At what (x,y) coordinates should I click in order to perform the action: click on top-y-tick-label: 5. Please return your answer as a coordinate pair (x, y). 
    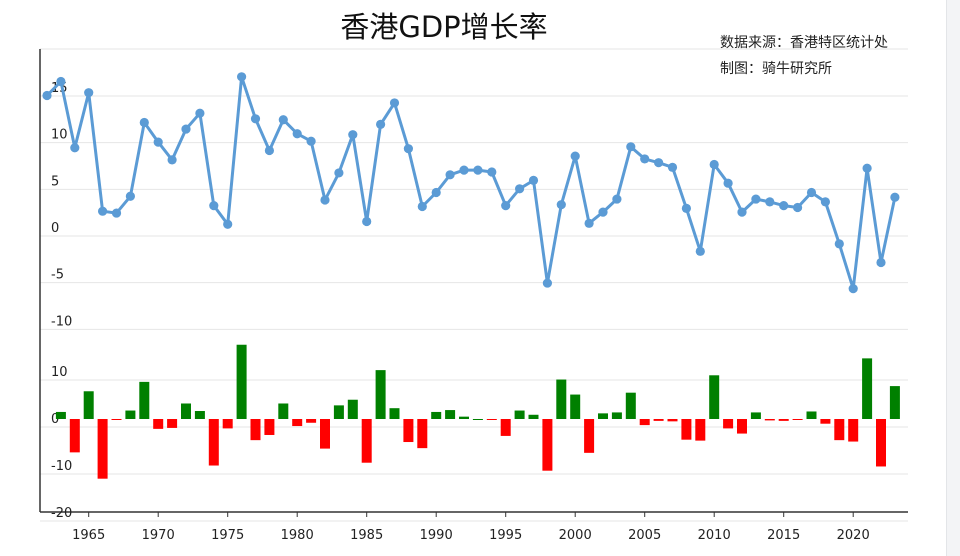
    Looking at the image, I should click on (55, 181).